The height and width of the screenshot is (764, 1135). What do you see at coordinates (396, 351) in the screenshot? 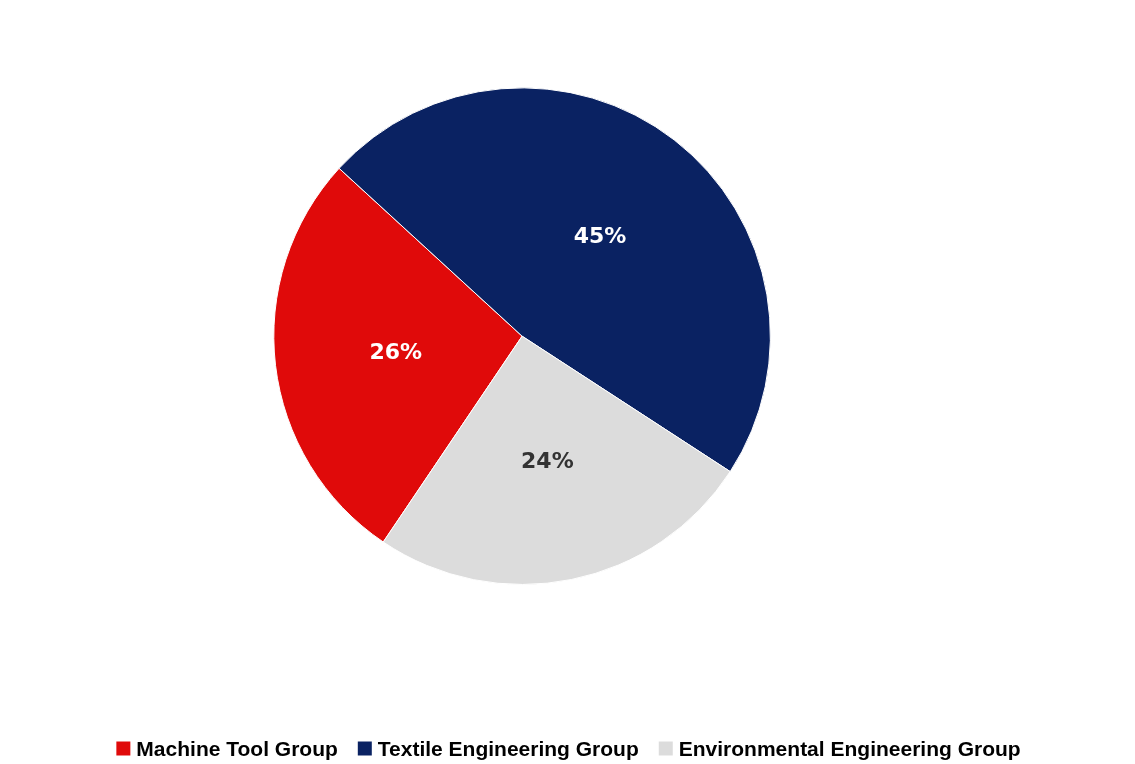
I see `data-label: 26%` at bounding box center [396, 351].